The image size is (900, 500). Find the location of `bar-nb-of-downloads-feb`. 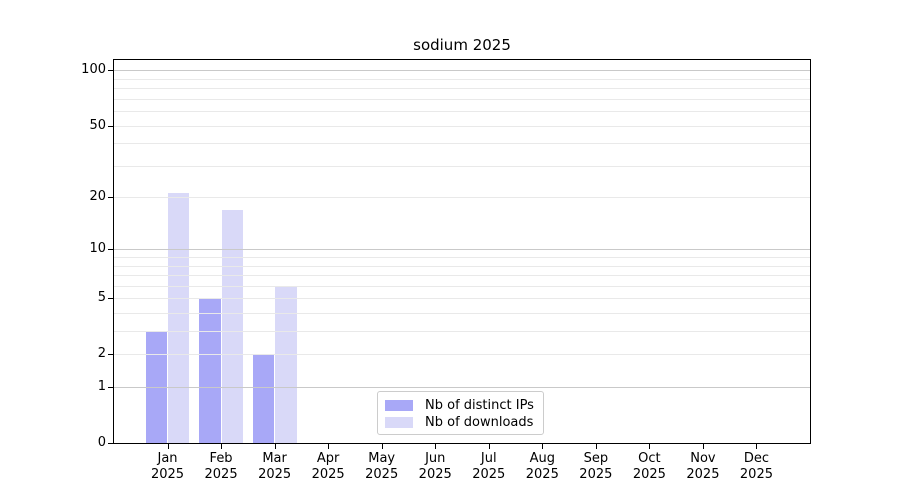

bar-nb-of-downloads-feb is located at coordinates (232, 326).